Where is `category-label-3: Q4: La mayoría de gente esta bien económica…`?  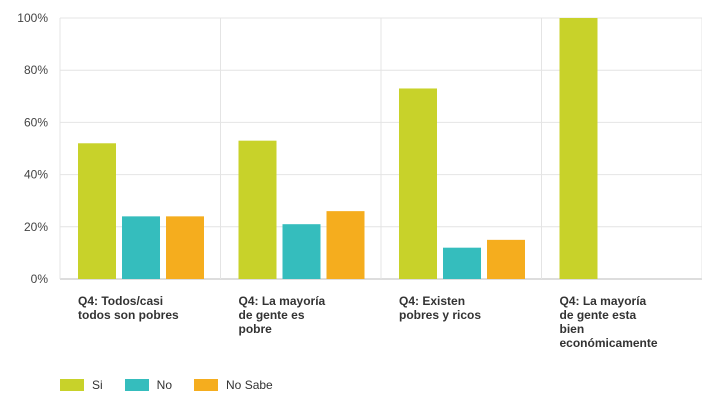
category-label-3: Q4: La mayoría de gente esta bien económica… is located at coordinates (630, 322).